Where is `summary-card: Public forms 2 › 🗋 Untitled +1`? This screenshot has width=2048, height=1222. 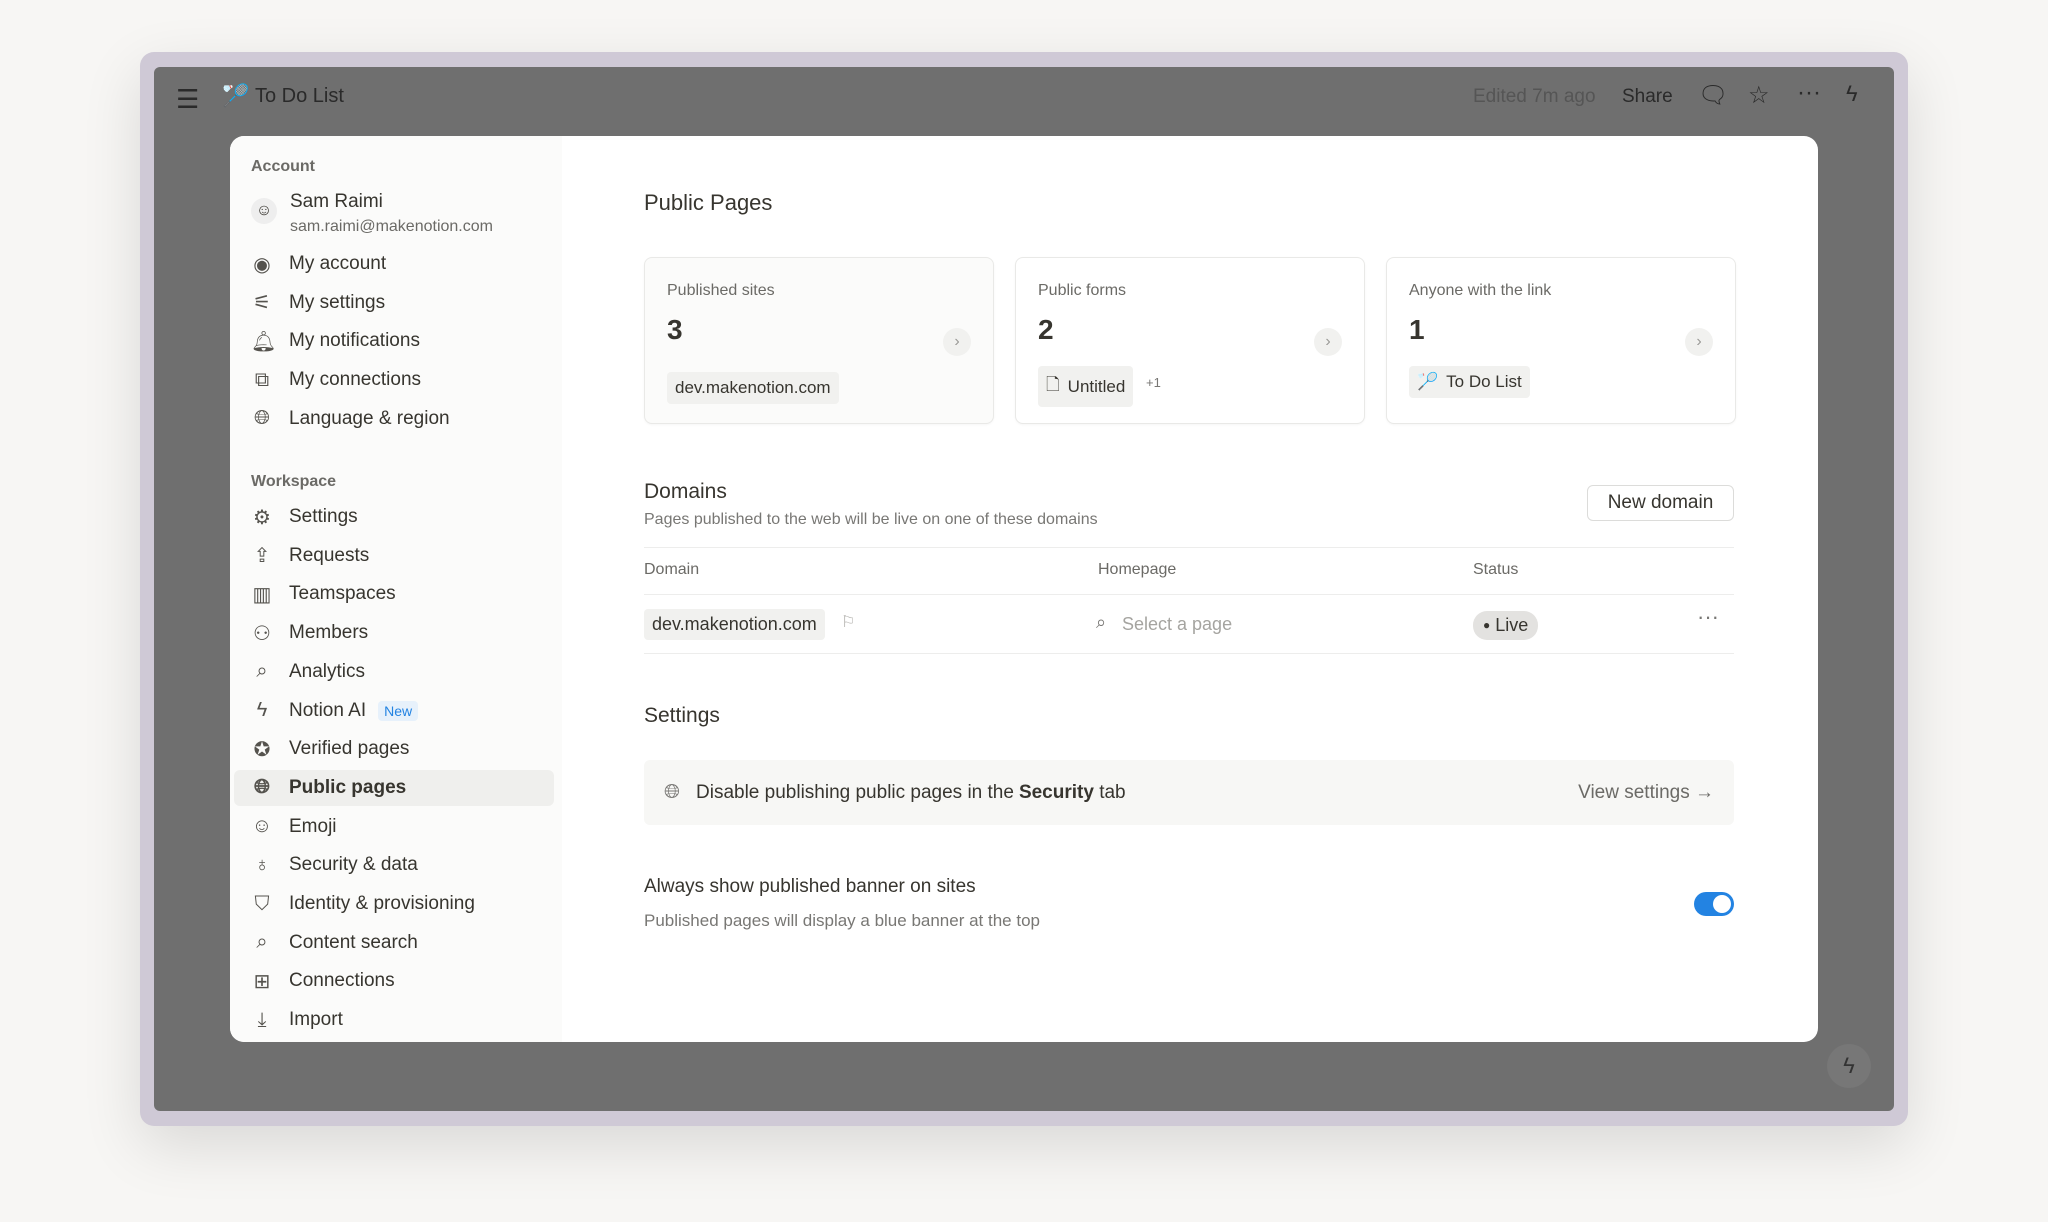 summary-card: Public forms 2 › 🗋 Untitled +1 is located at coordinates (1190, 340).